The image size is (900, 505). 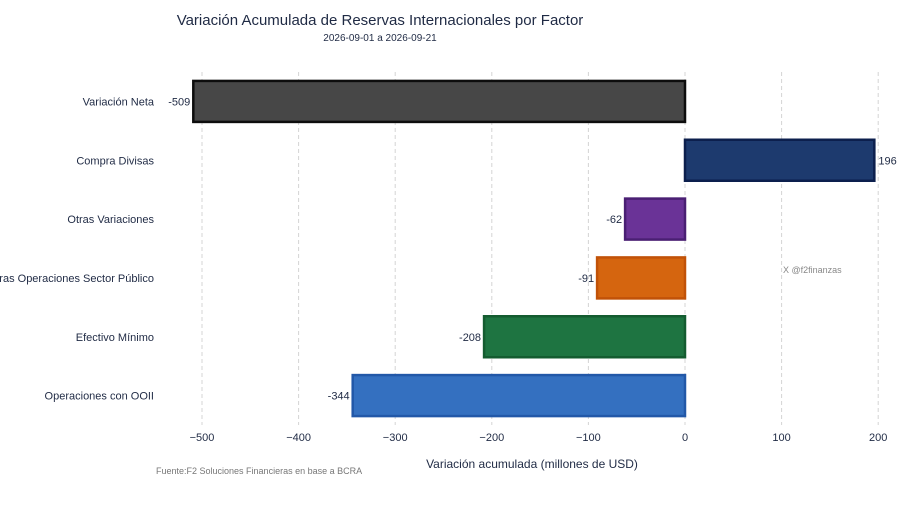 What do you see at coordinates (179, 102) in the screenshot?
I see `value-label: -509` at bounding box center [179, 102].